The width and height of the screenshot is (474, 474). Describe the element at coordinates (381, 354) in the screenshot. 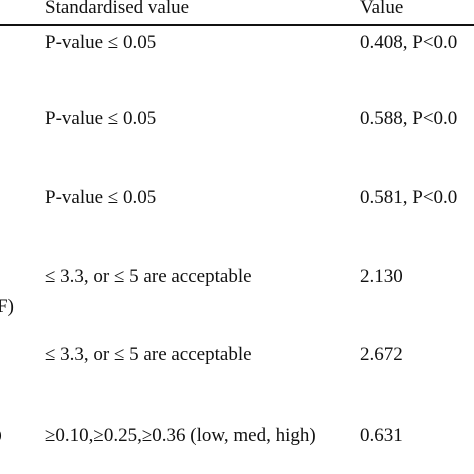

I see `row-5-value: 2.672` at that location.